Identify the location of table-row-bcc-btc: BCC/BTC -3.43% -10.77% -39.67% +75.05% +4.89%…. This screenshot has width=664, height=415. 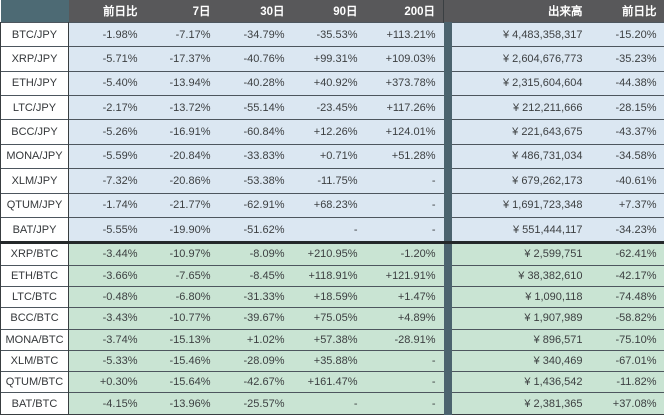
(332, 318).